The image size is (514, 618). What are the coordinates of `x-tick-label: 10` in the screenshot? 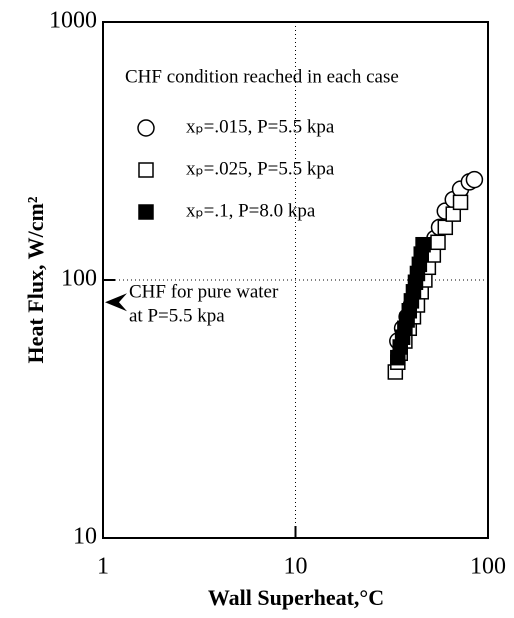 It's located at (296, 567).